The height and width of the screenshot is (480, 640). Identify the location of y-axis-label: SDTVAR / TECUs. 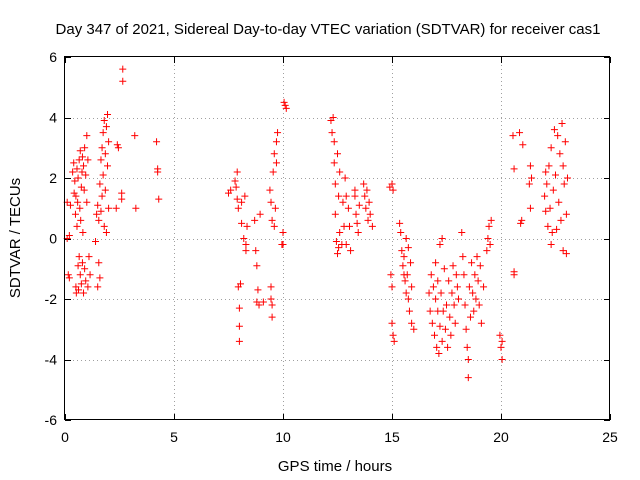
(15, 238).